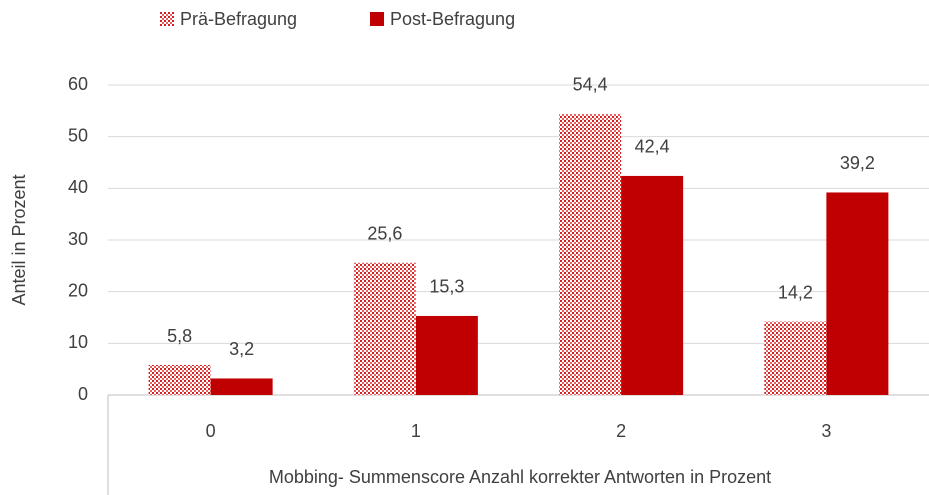 The width and height of the screenshot is (929, 495). What do you see at coordinates (78, 84) in the screenshot?
I see `y-tick-label: 60` at bounding box center [78, 84].